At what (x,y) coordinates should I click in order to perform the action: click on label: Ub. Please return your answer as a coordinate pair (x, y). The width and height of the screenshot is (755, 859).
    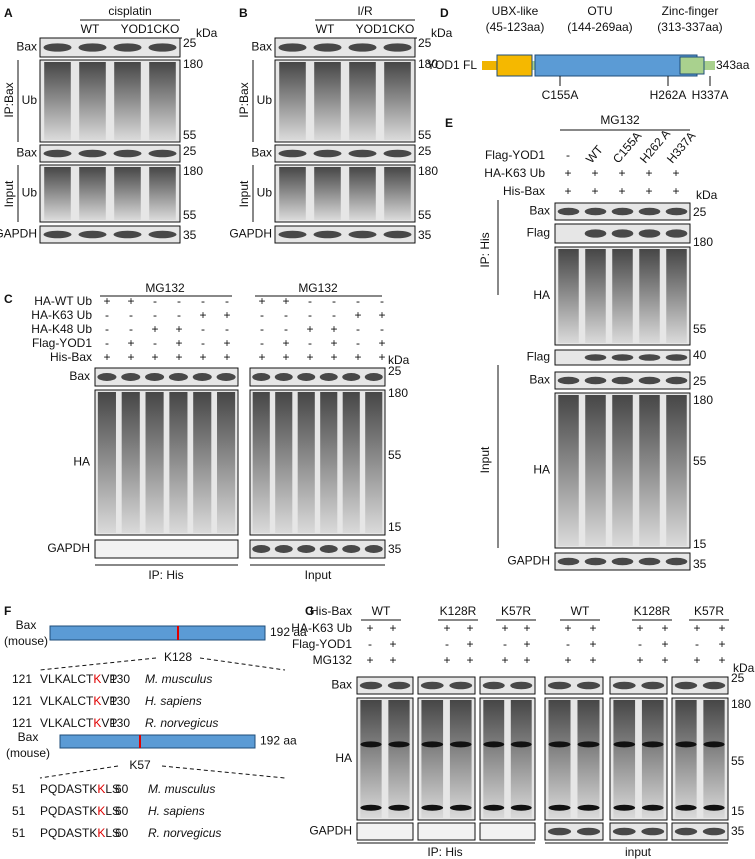
    Looking at the image, I should click on (30, 193).